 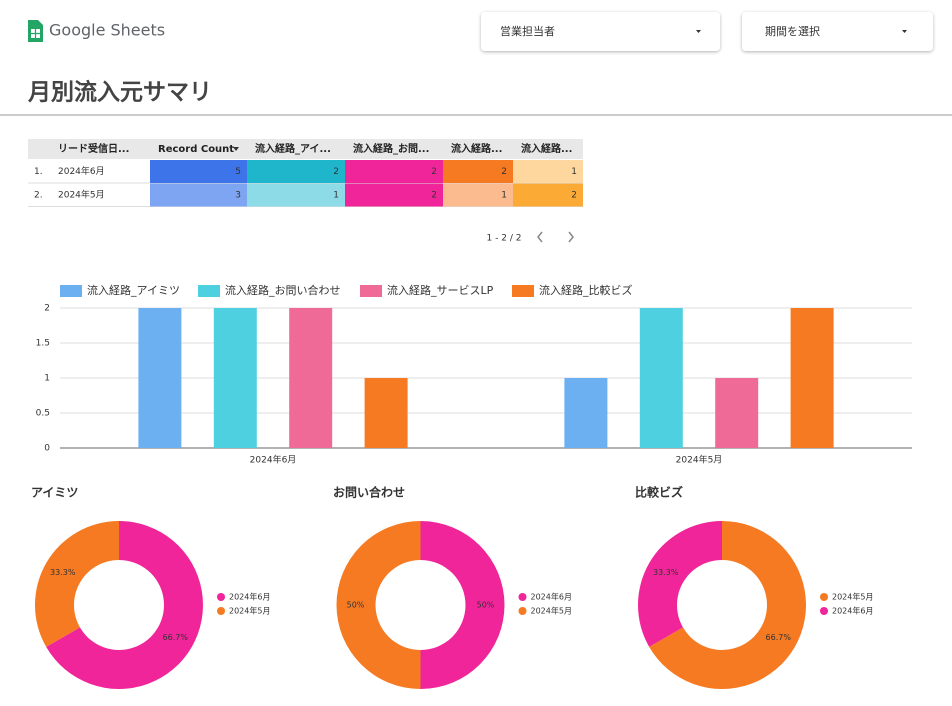 I want to click on table-header, so click(x=305, y=149).